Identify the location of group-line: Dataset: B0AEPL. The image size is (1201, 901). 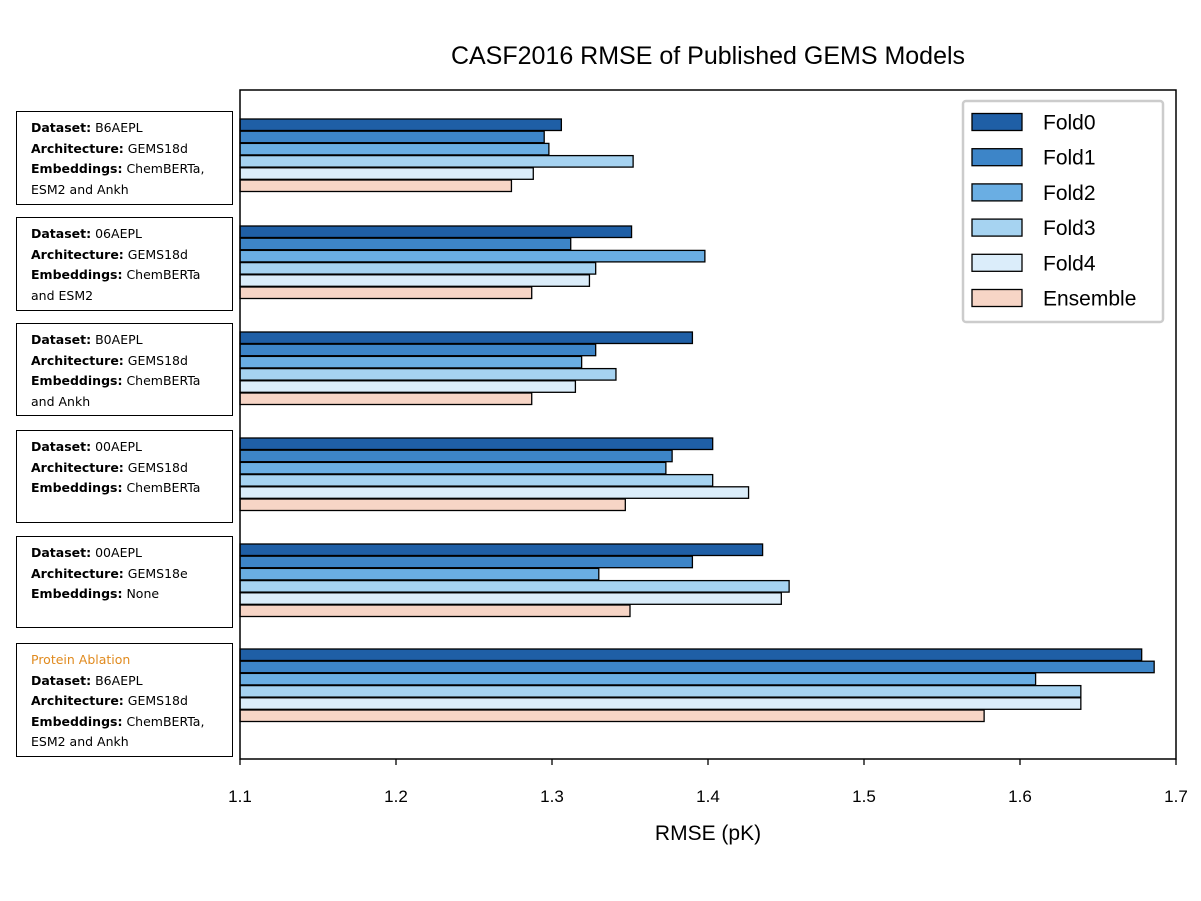
(127, 340).